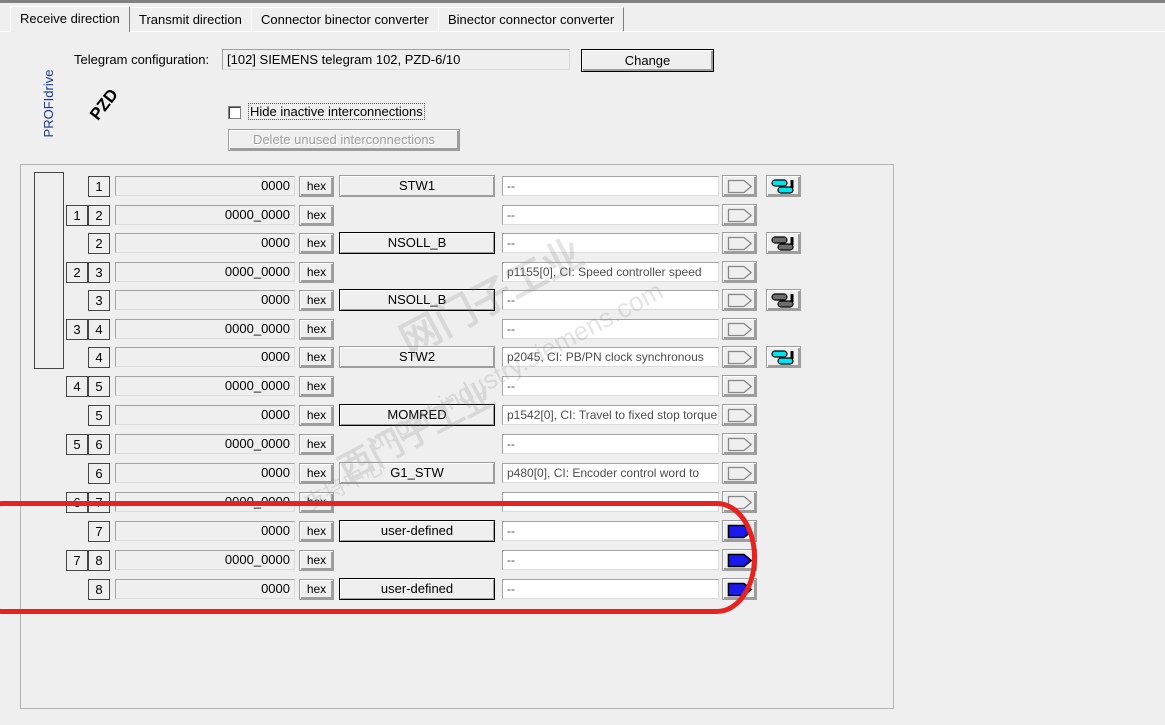 The image size is (1165, 725). I want to click on tab-receive-direction: Receive direction, so click(70, 19).